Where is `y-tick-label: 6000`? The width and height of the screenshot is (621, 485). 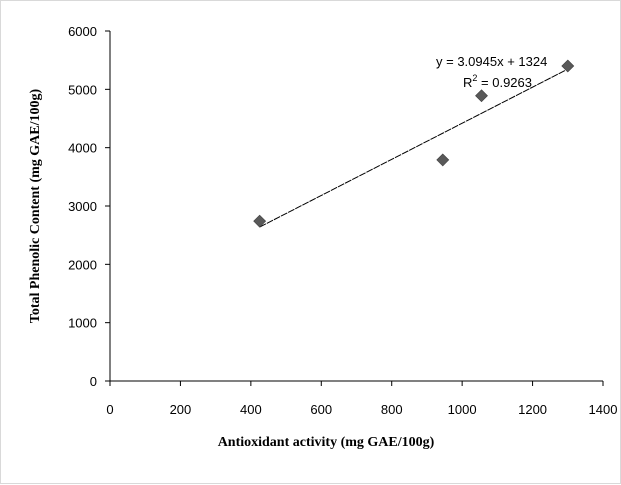 y-tick-label: 6000 is located at coordinates (82, 31).